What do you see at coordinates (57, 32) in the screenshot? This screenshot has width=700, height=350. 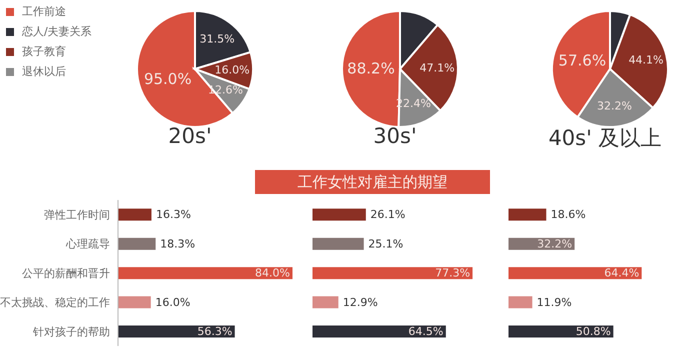 I see `legend-label: 恋人/夫妻关系` at bounding box center [57, 32].